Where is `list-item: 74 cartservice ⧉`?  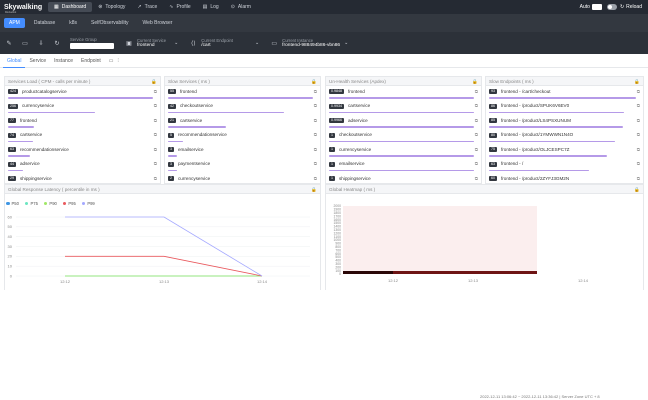 list-item: 74 cartservice ⧉ is located at coordinates (82, 137).